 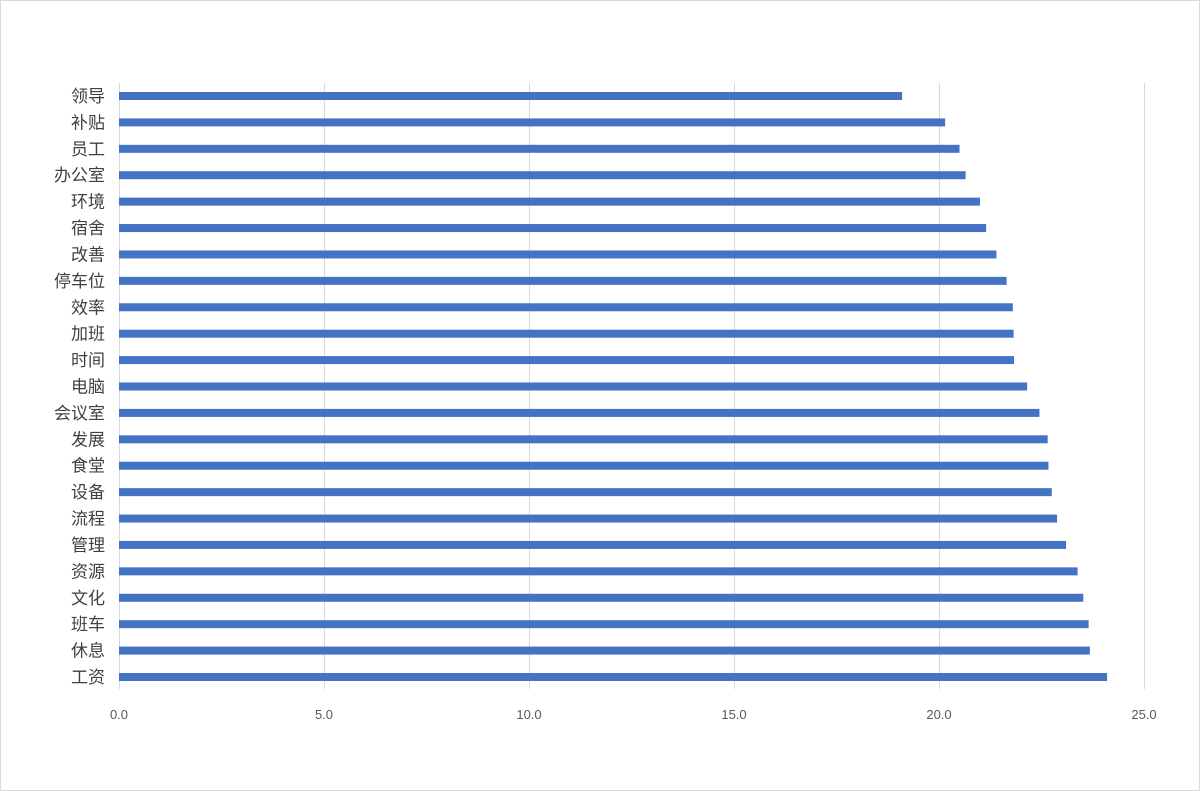 What do you see at coordinates (79, 176) in the screenshot?
I see `category-label: 办公室` at bounding box center [79, 176].